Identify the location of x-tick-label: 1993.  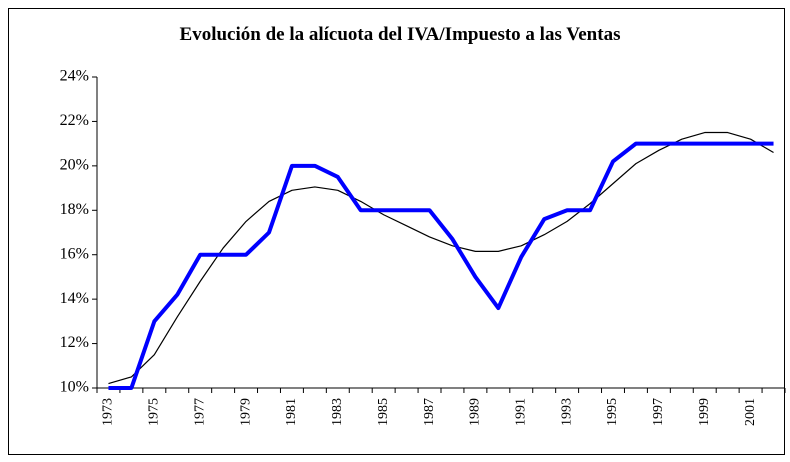
(566, 412).